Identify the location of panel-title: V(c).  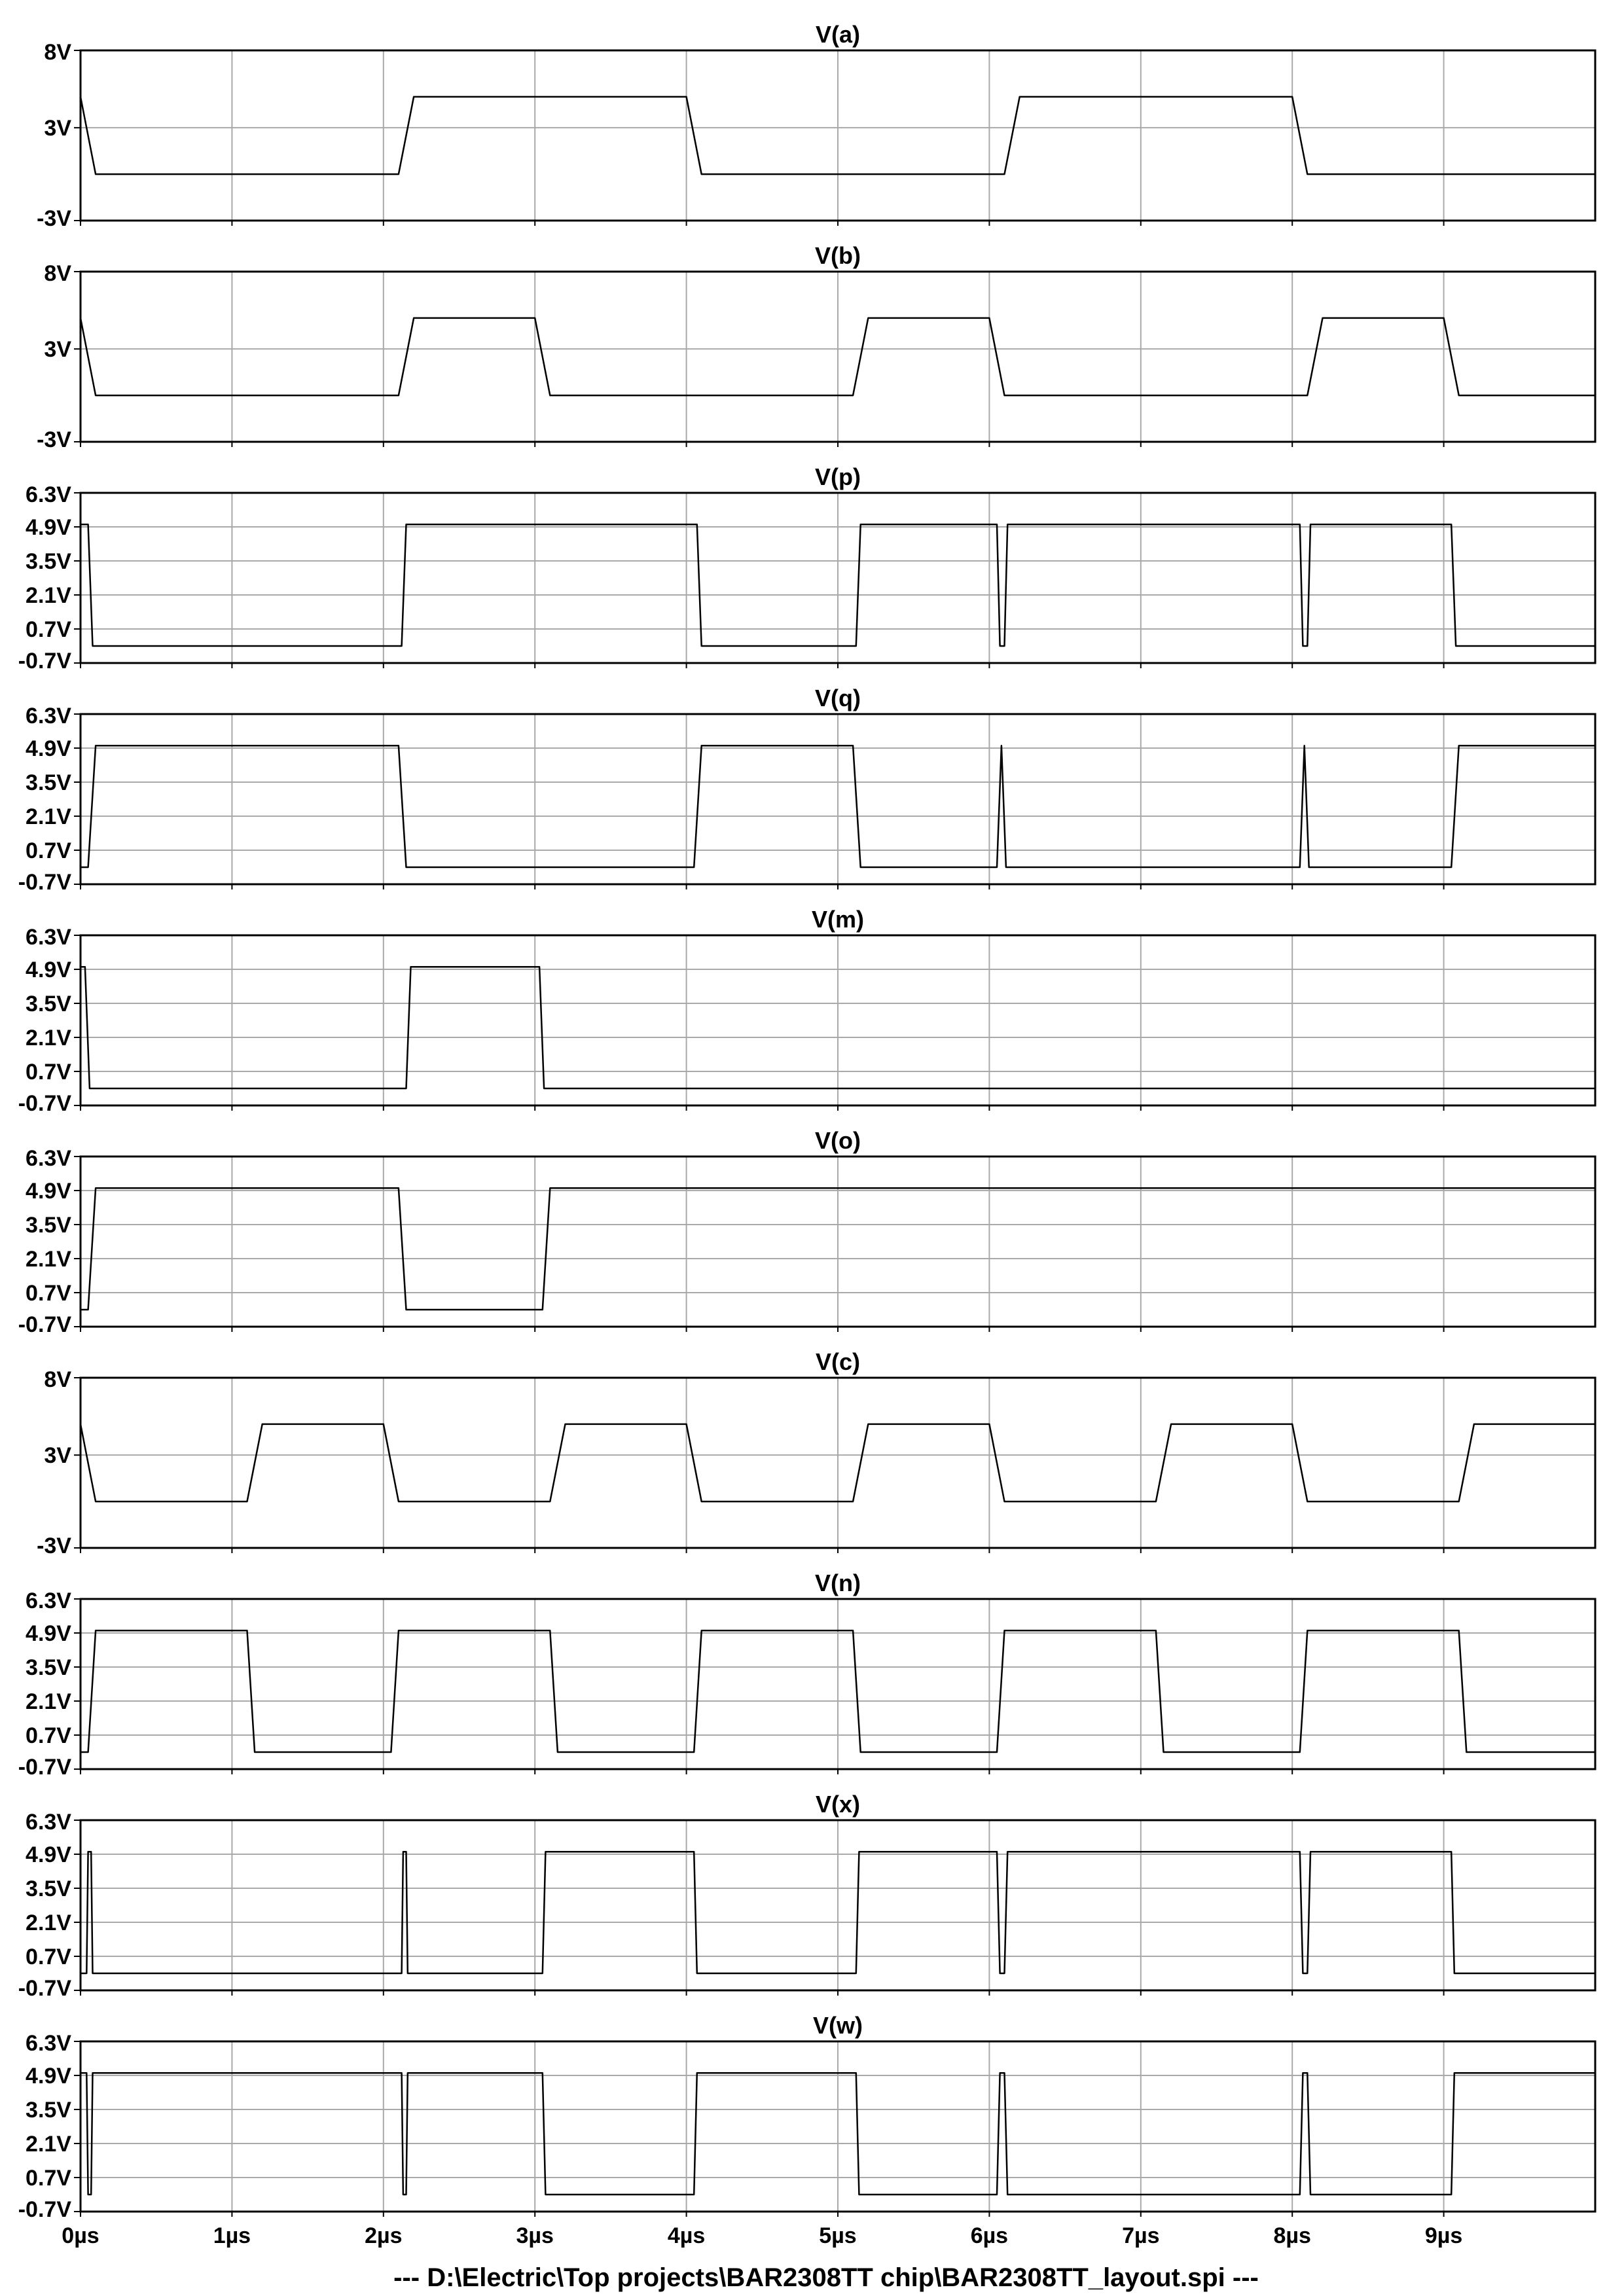
(838, 1361).